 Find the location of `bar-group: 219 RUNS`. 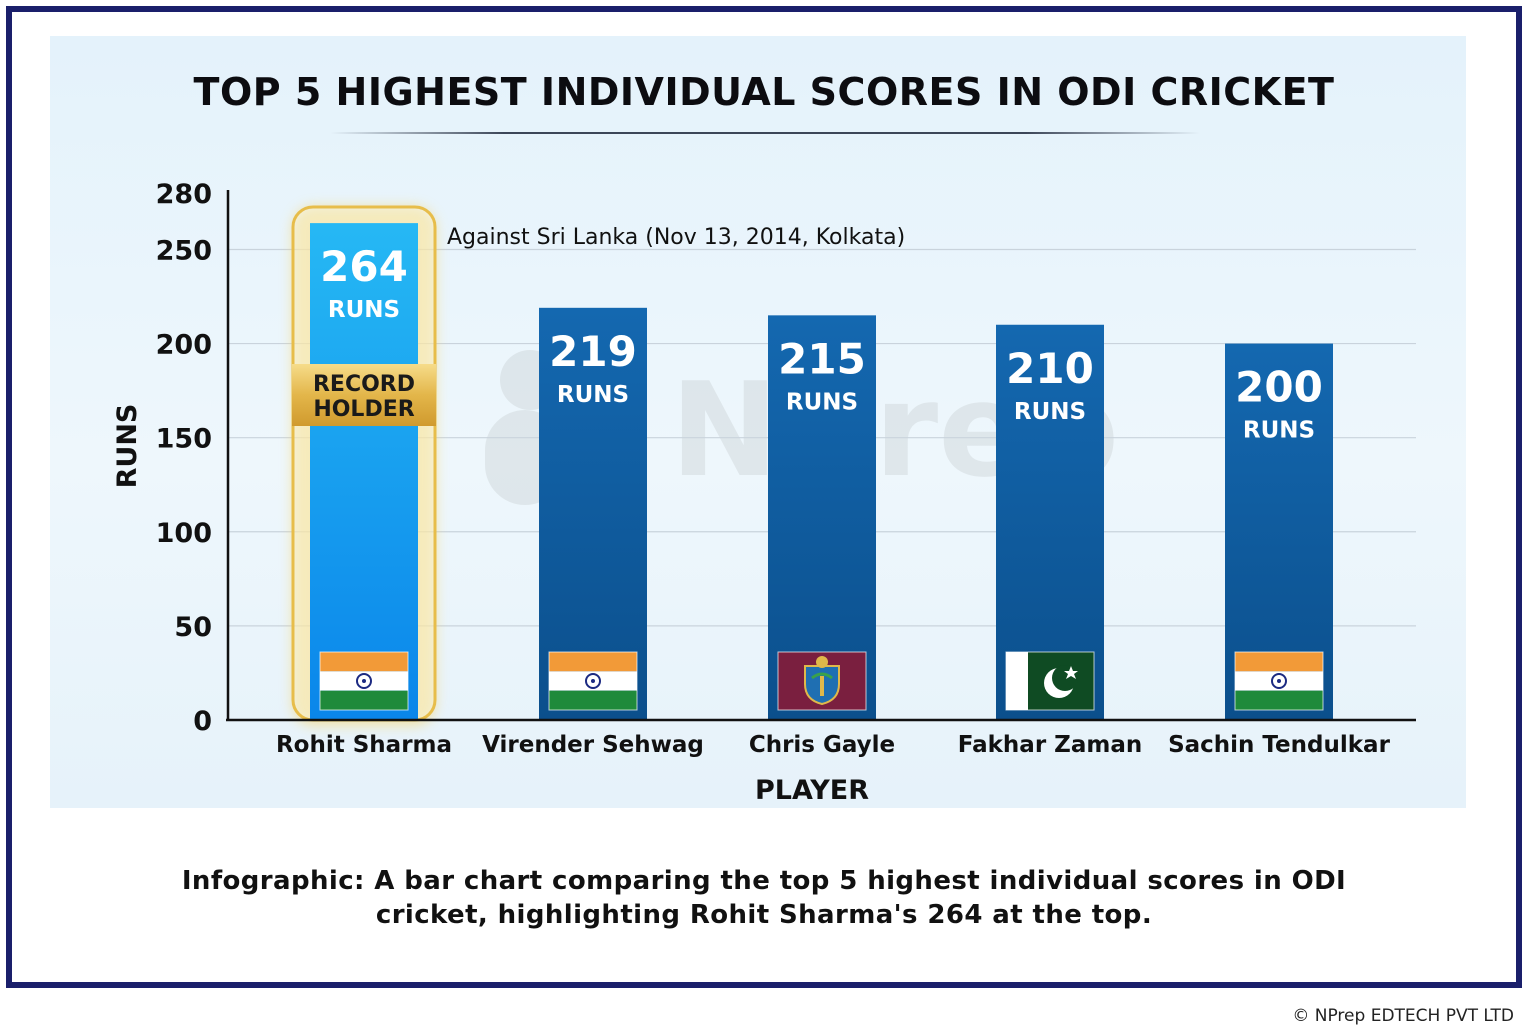

bar-group: 219 RUNS is located at coordinates (593, 513).